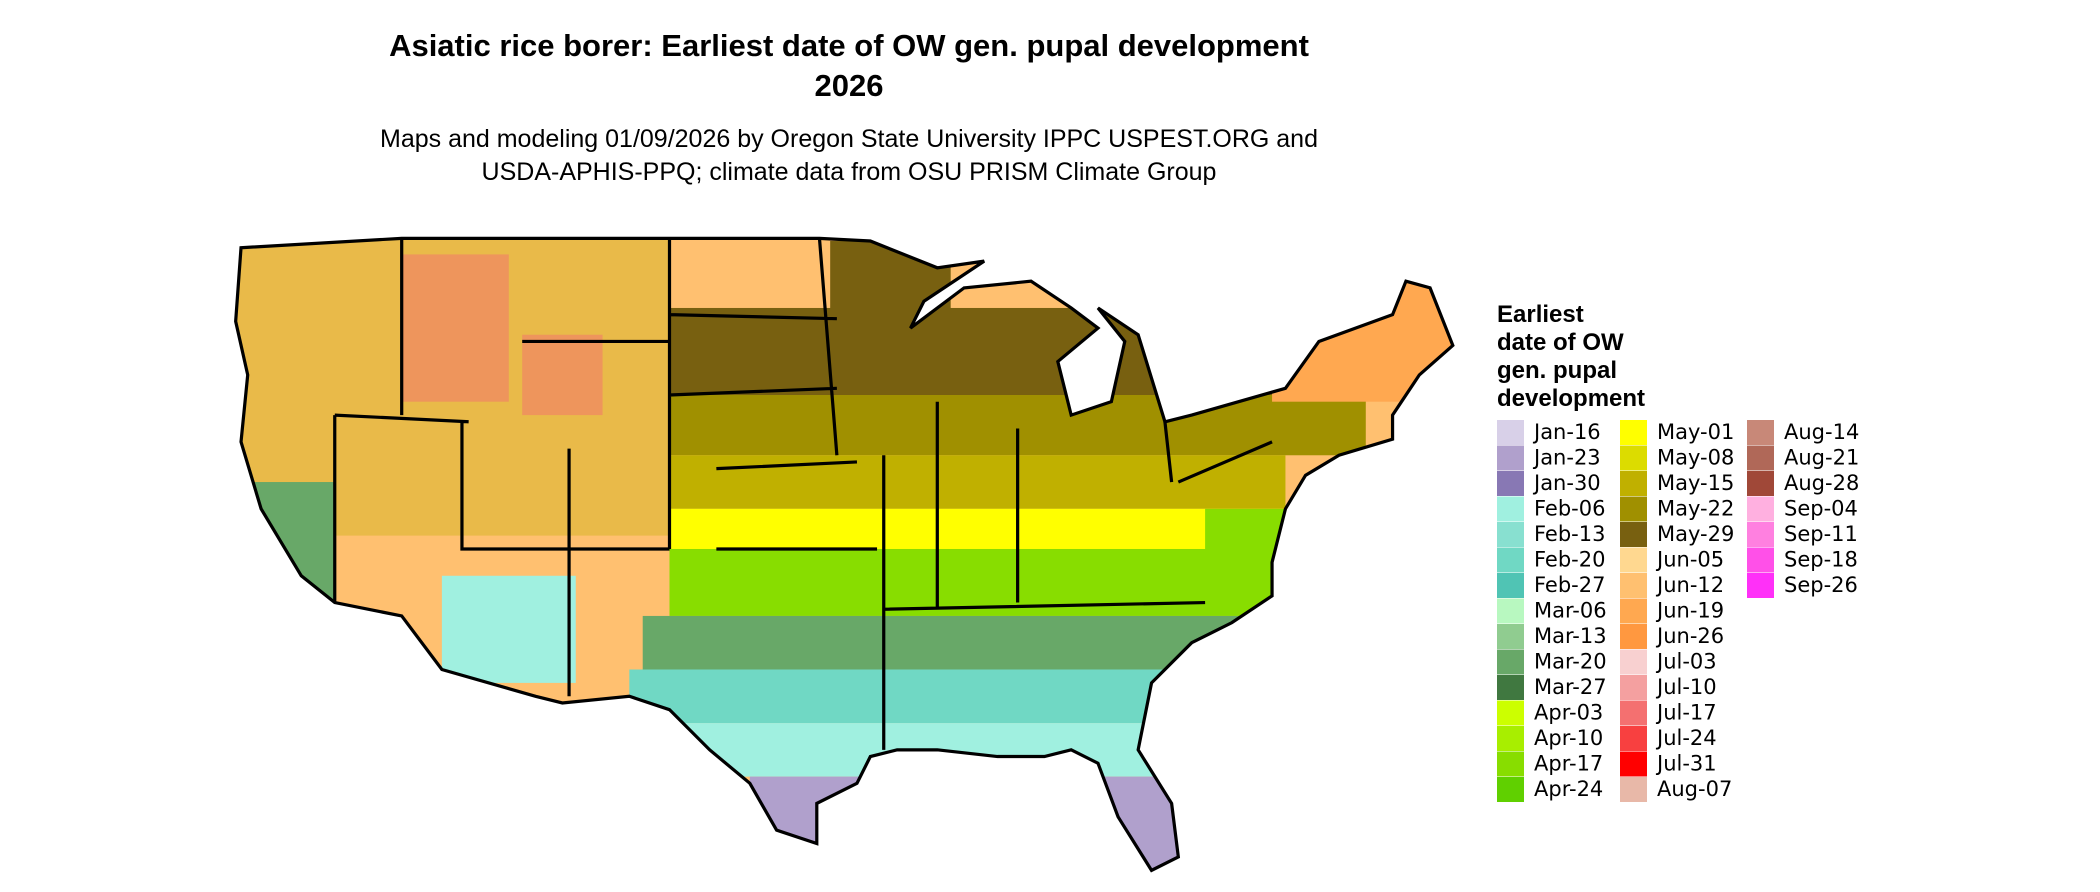 Image resolution: width=2100 pixels, height=892 pixels. I want to click on legend-label: Sep-11, so click(1821, 534).